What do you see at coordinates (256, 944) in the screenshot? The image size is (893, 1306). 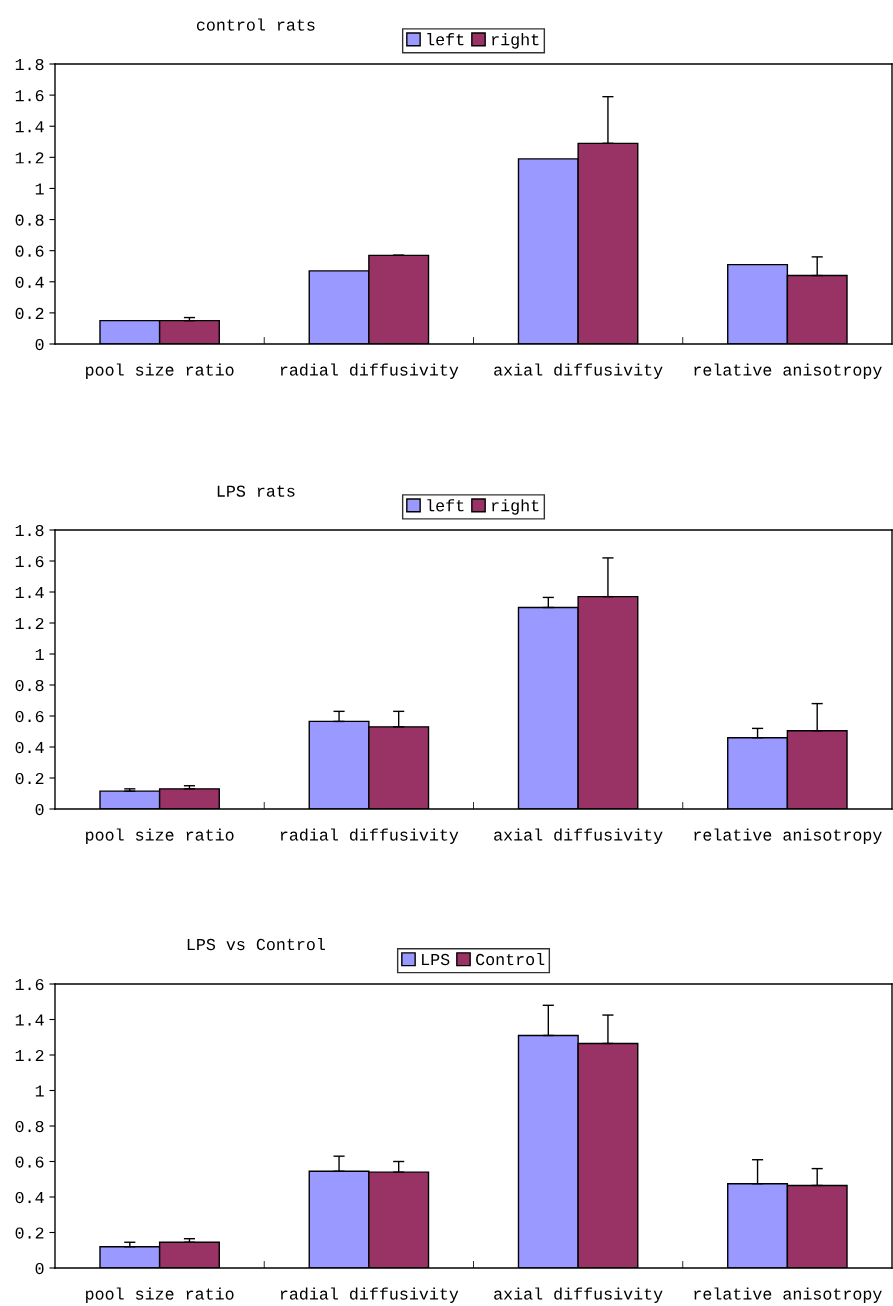 I see `chart-title: LPS vs Control` at bounding box center [256, 944].